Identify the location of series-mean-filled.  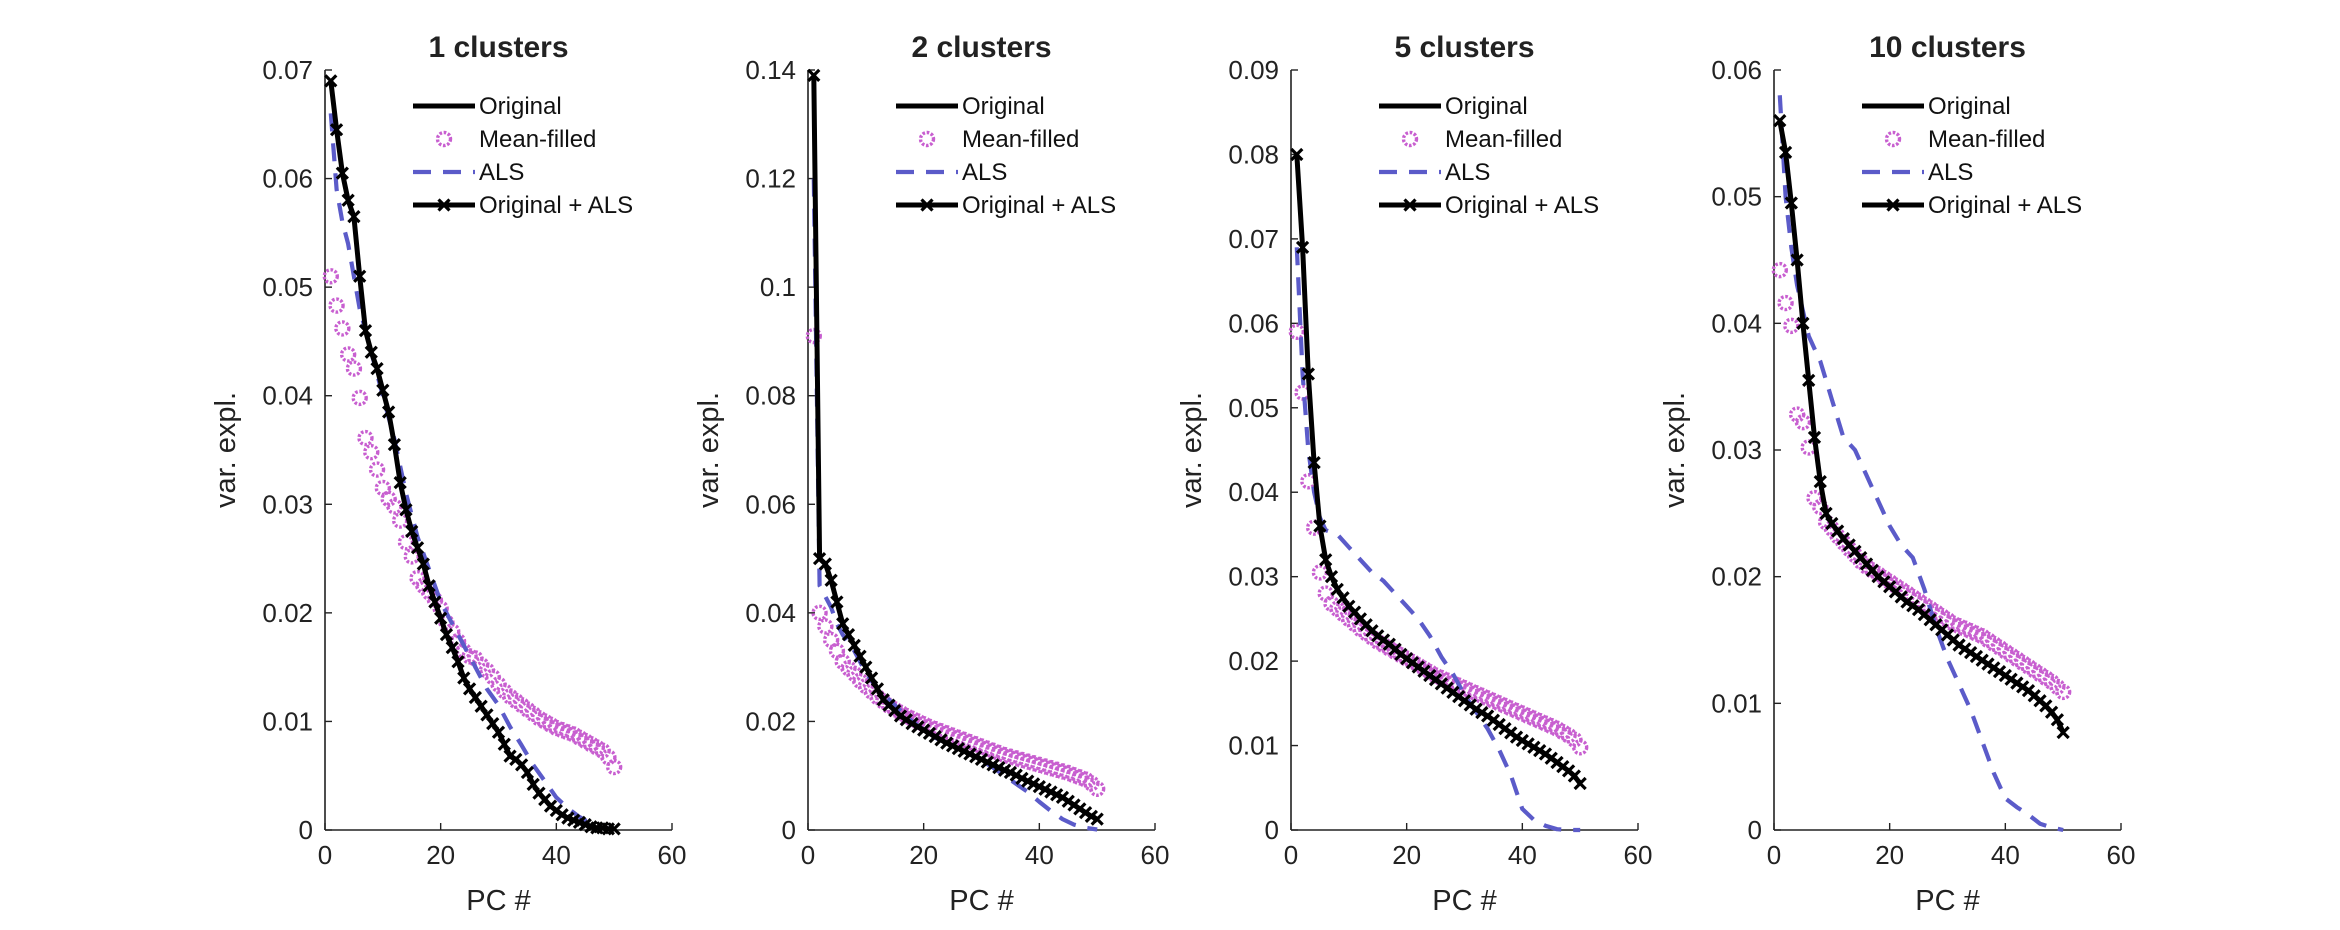
(1438, 539).